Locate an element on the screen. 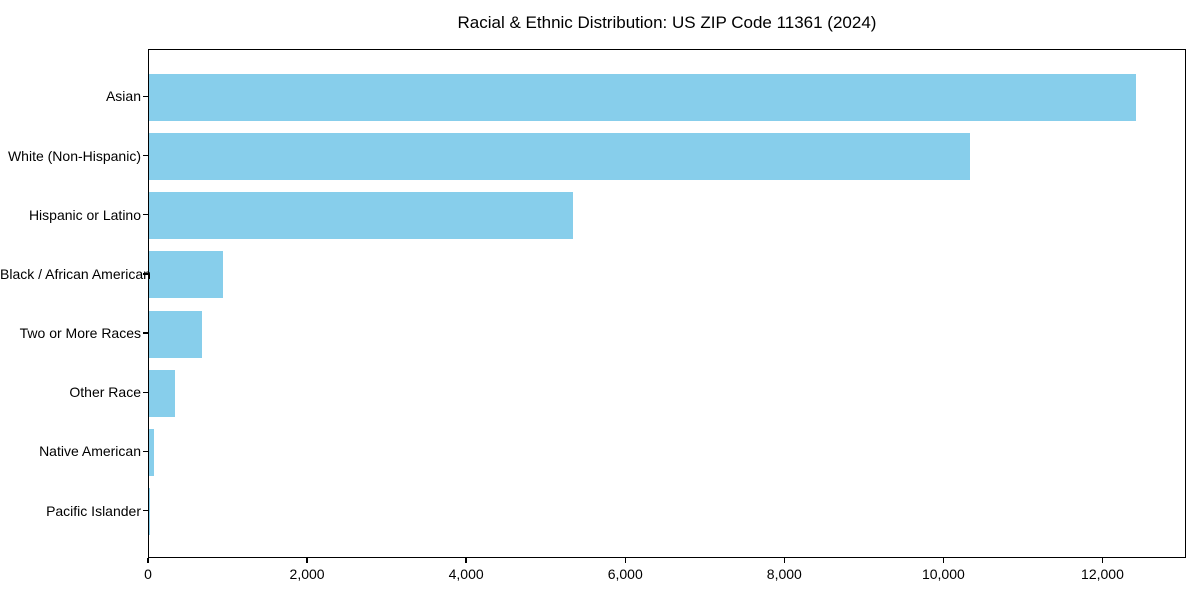 The height and width of the screenshot is (600, 1200). bar-asian is located at coordinates (642, 97).